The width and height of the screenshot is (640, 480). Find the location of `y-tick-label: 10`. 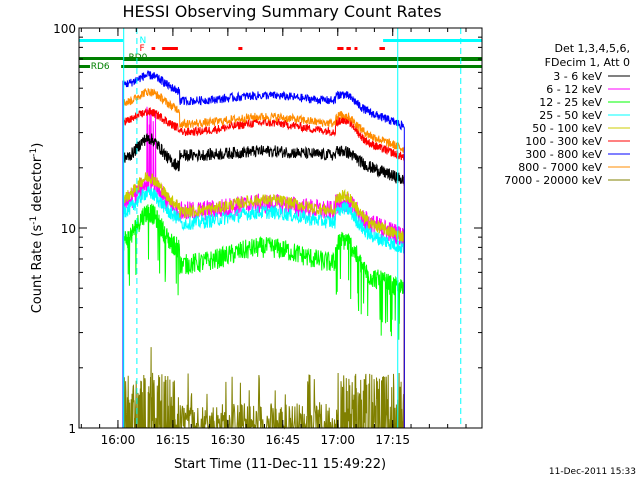

y-tick-label: 10 is located at coordinates (68, 229).